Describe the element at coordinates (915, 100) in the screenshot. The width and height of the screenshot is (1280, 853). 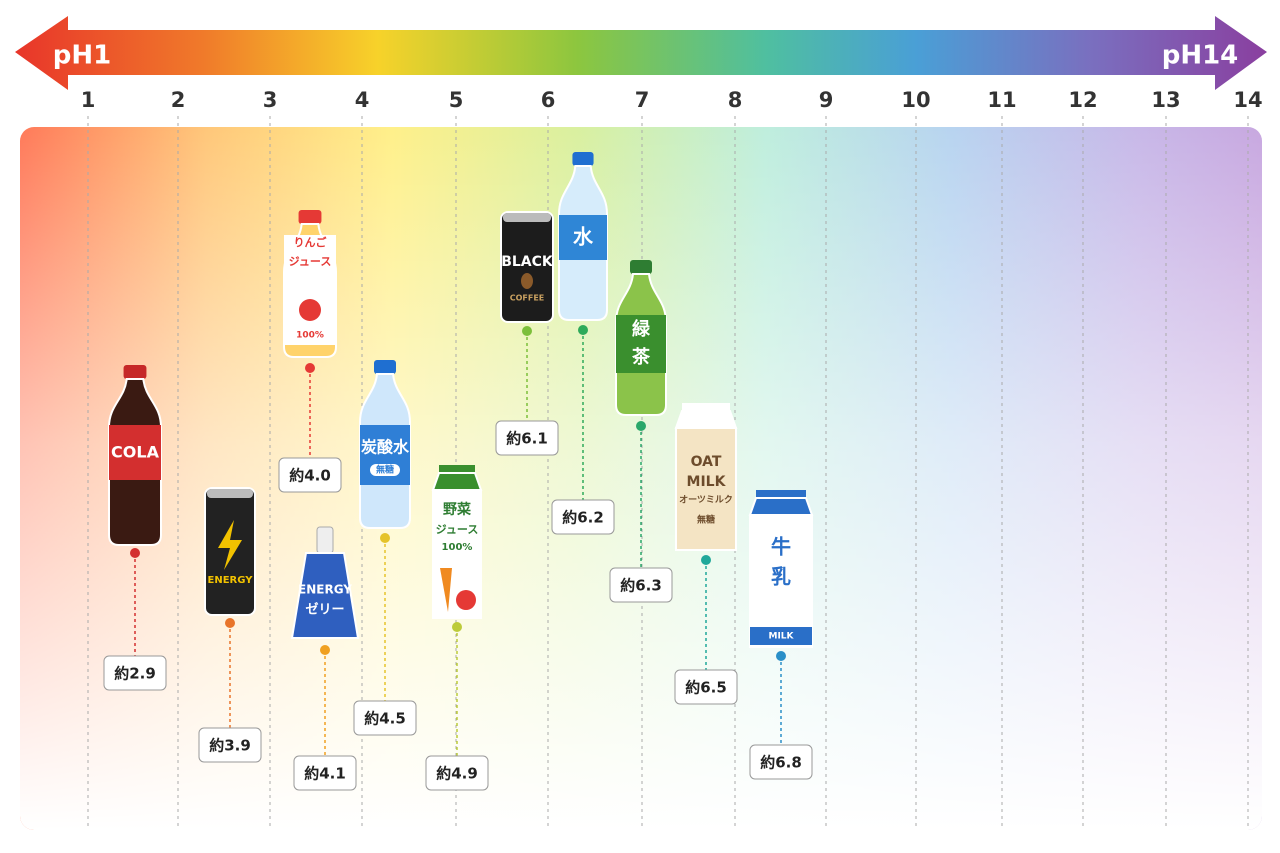
I see `scale-label: 10` at that location.